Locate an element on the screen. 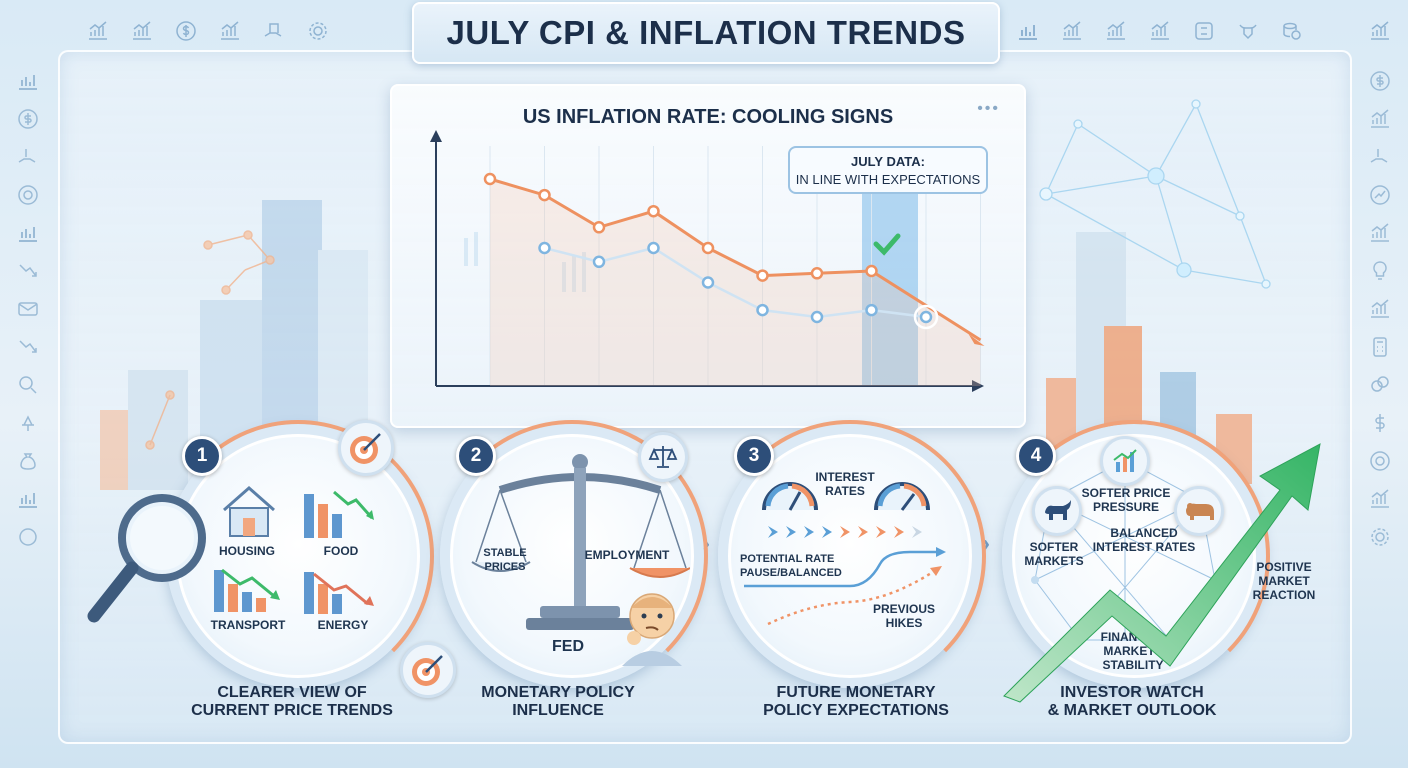 This screenshot has width=1408, height=768. balanced-rates-line1: BALANCED is located at coordinates (1144, 533).